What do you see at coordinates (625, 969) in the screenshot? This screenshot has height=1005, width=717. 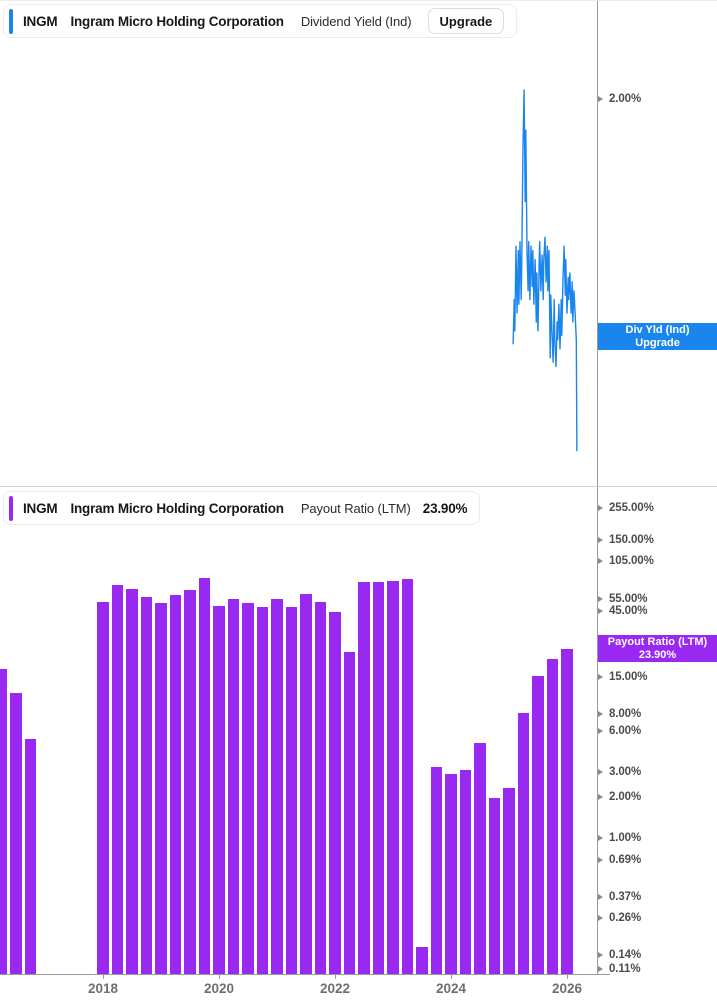 I see `tick-label-text: 0.11%` at bounding box center [625, 969].